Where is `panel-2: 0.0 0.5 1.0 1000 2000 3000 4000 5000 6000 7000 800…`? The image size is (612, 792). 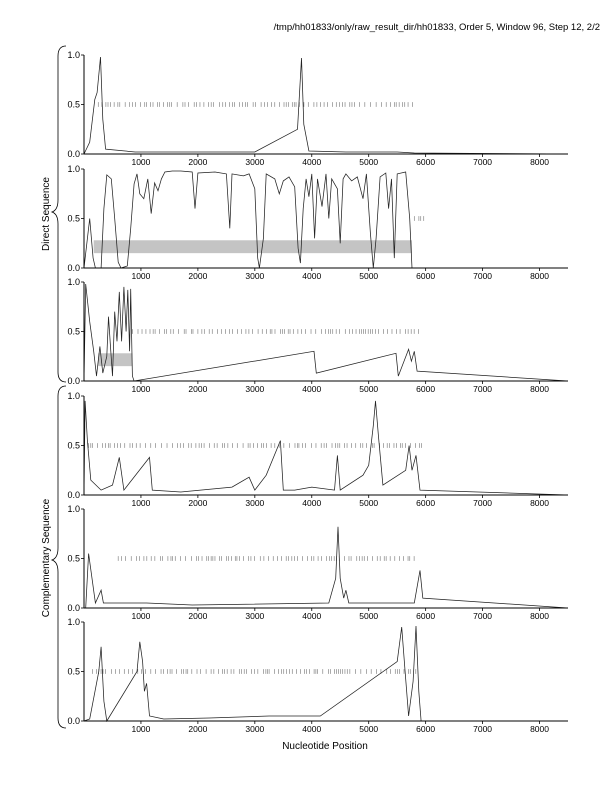 panel-2: 0.0 0.5 1.0 1000 2000 3000 4000 5000 6000 7000 800… is located at coordinates (317, 222).